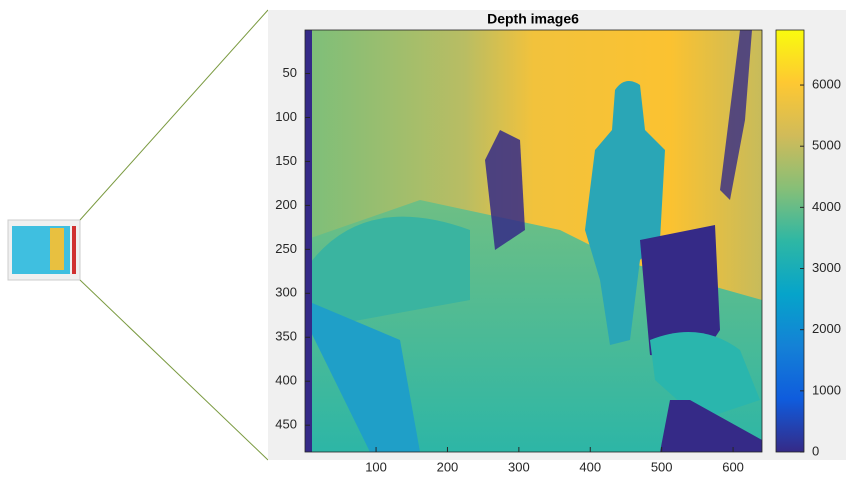  Describe the element at coordinates (286, 116) in the screenshot. I see `y-tick-label: 100` at that location.